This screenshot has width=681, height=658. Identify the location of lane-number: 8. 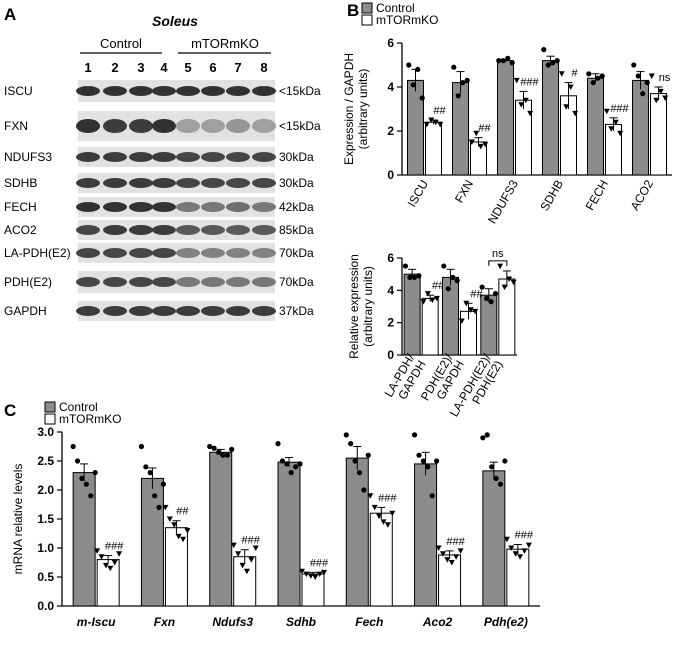
(263, 67).